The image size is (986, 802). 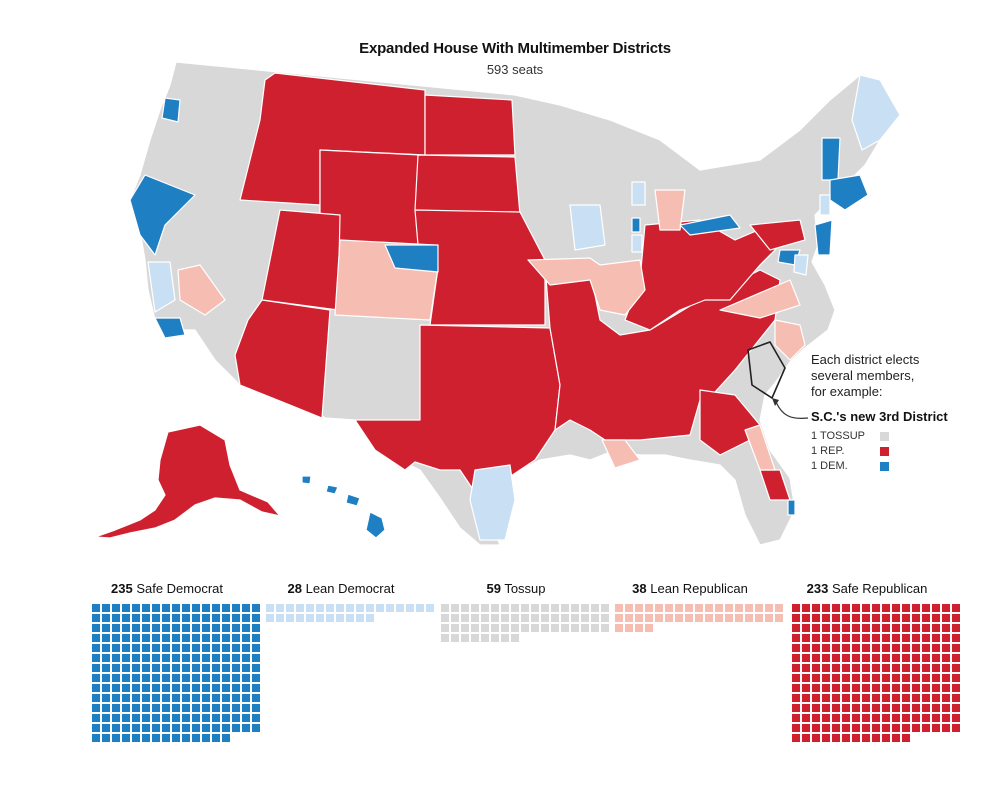 What do you see at coordinates (766, 370) in the screenshot?
I see `sc-3rd-district-outline` at bounding box center [766, 370].